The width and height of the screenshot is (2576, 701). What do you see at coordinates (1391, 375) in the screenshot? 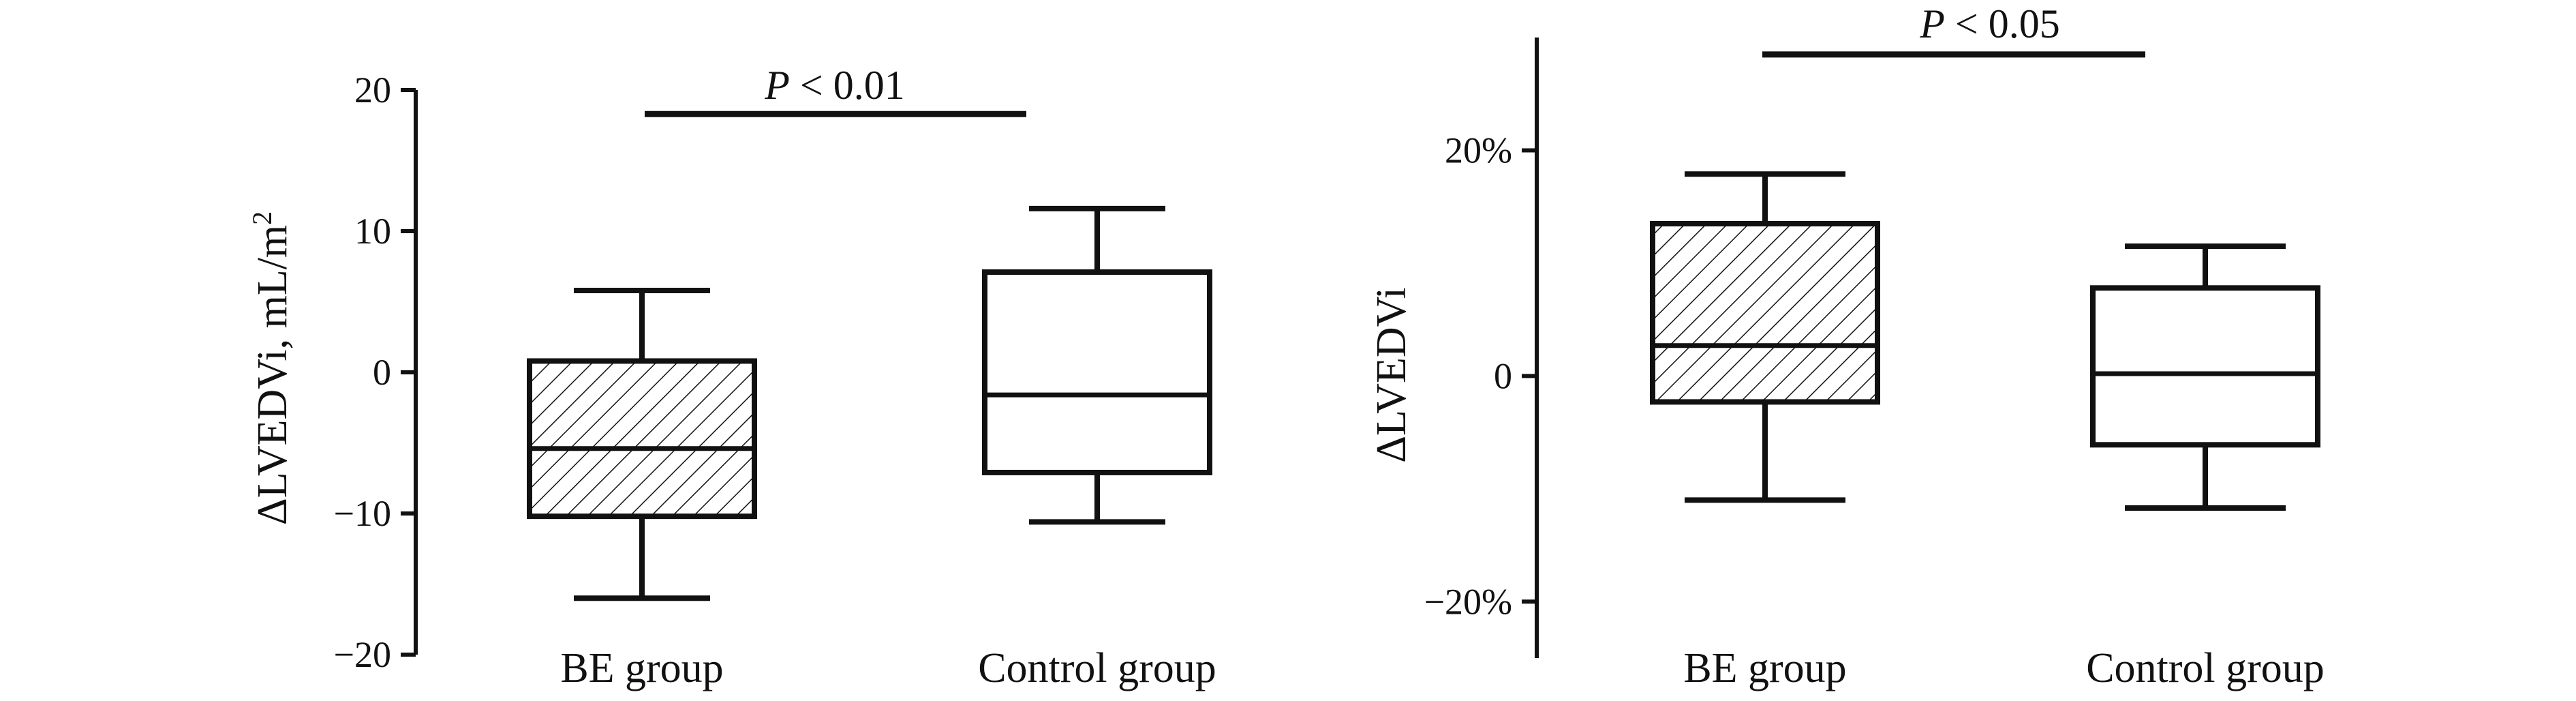
I see `y-axis-title: ΔLVEDVi` at bounding box center [1391, 375].